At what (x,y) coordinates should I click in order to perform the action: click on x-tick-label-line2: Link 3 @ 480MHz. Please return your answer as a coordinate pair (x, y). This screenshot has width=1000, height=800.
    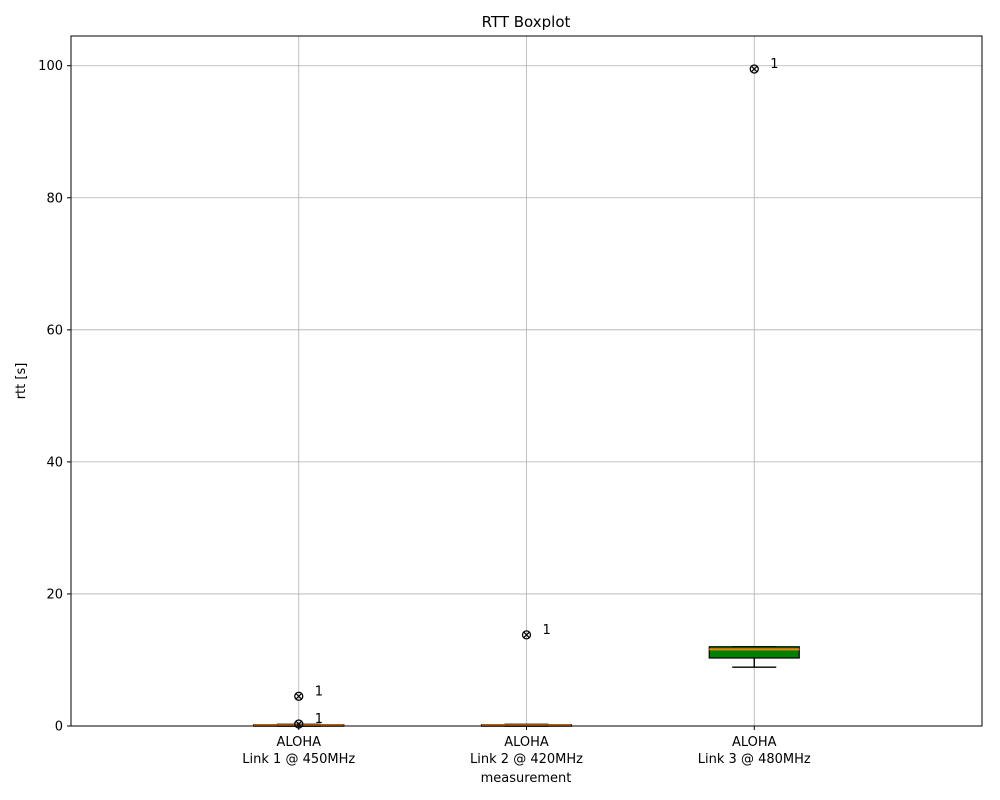
    Looking at the image, I should click on (754, 759).